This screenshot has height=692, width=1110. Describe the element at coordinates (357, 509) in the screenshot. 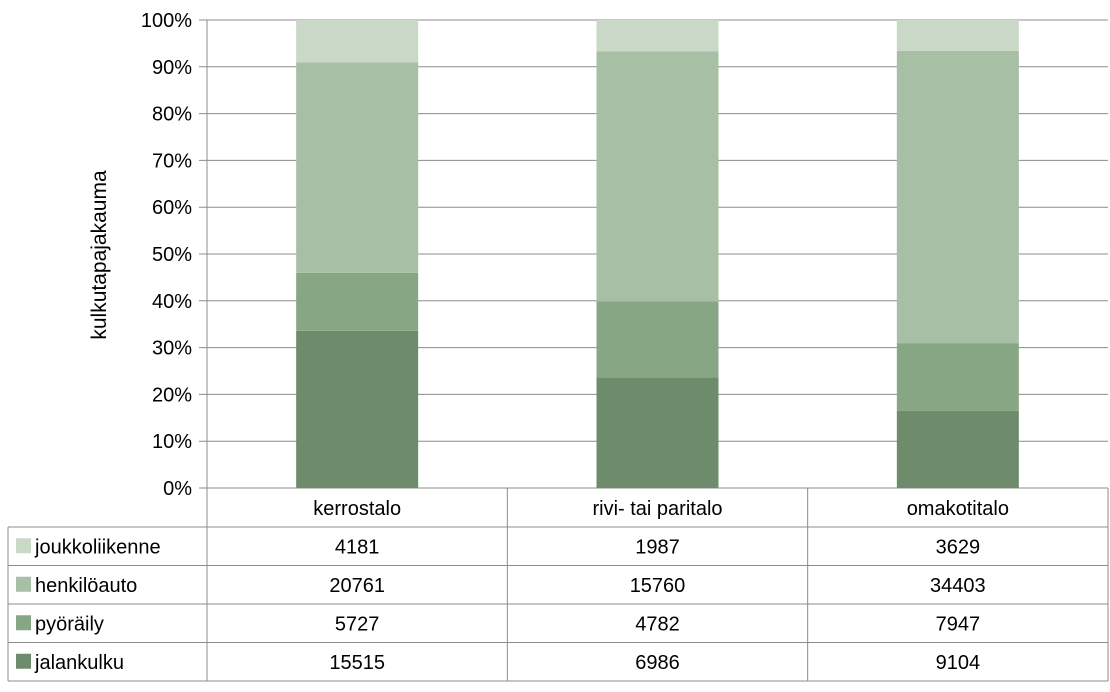

I see `category-label-kerrostalo: kerrostalo` at that location.